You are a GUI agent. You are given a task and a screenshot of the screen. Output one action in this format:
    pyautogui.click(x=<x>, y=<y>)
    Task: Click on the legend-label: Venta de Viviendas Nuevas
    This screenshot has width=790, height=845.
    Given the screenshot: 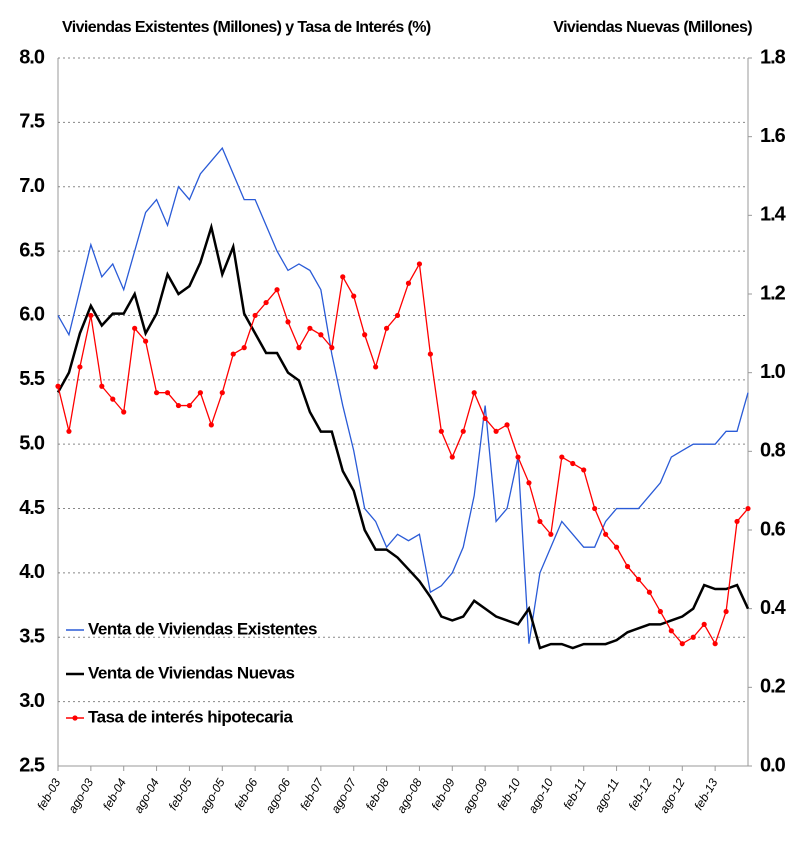 What is the action you would take?
    pyautogui.click(x=191, y=672)
    